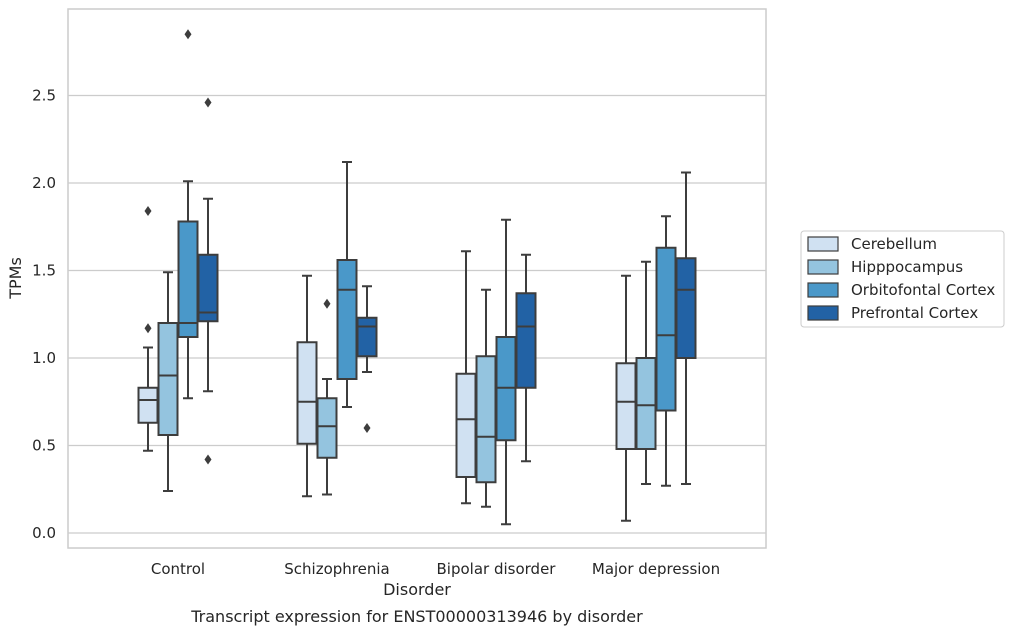 Image resolution: width=1014 pixels, height=634 pixels. Describe the element at coordinates (44, 271) in the screenshot. I see `y-tick-label: 1.5` at that location.